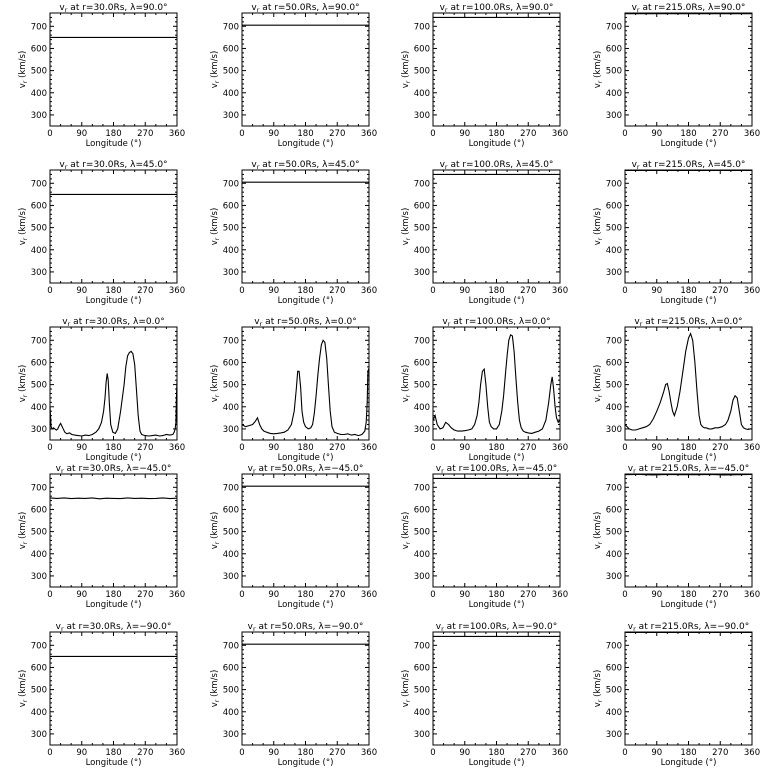 This screenshot has height=772, width=768. I want to click on chart-title: vr at r=100.0Rs, λ=0.0°, so click(496, 322).